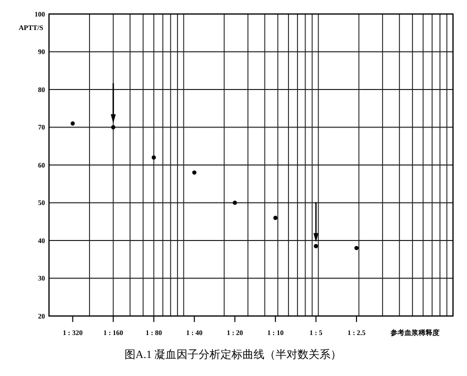 The height and width of the screenshot is (376, 467). What do you see at coordinates (233, 354) in the screenshot?
I see `text: 图A.1 凝血因子分析定标曲线（半对数关系）` at bounding box center [233, 354].